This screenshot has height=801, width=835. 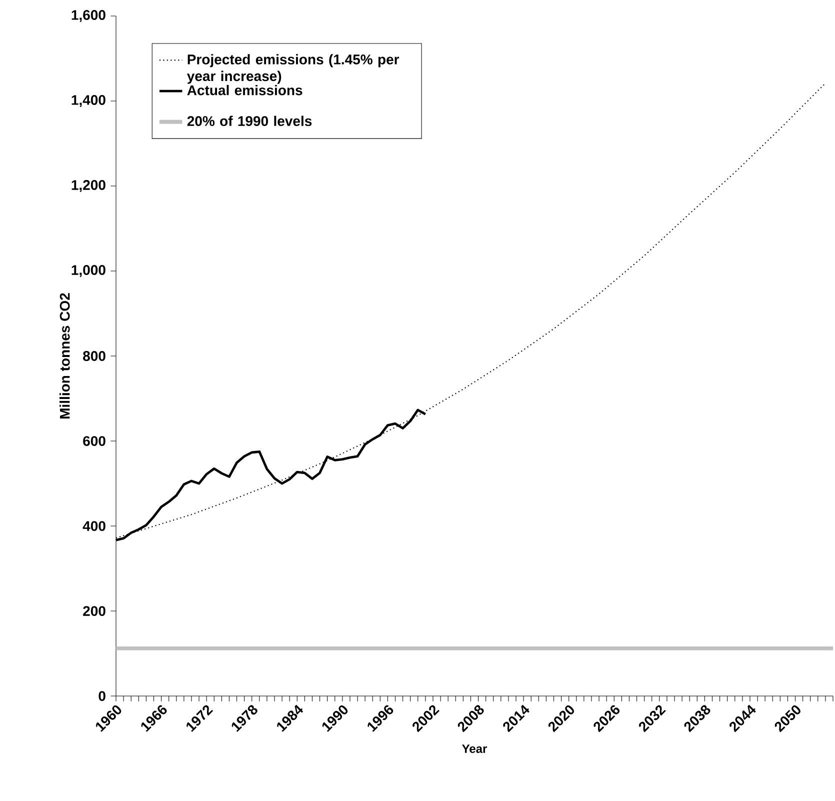 What do you see at coordinates (94, 356) in the screenshot?
I see `y-tick-label: 800` at bounding box center [94, 356].